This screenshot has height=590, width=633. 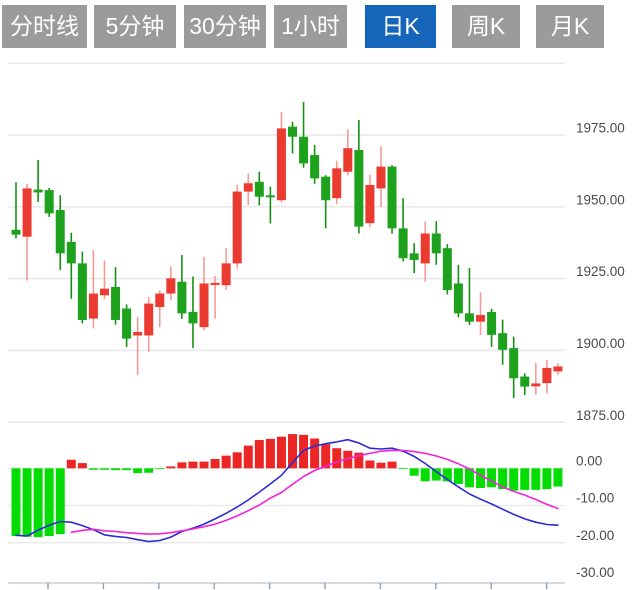 What do you see at coordinates (314, 492) in the screenshot?
I see `macd-dea-line` at bounding box center [314, 492].